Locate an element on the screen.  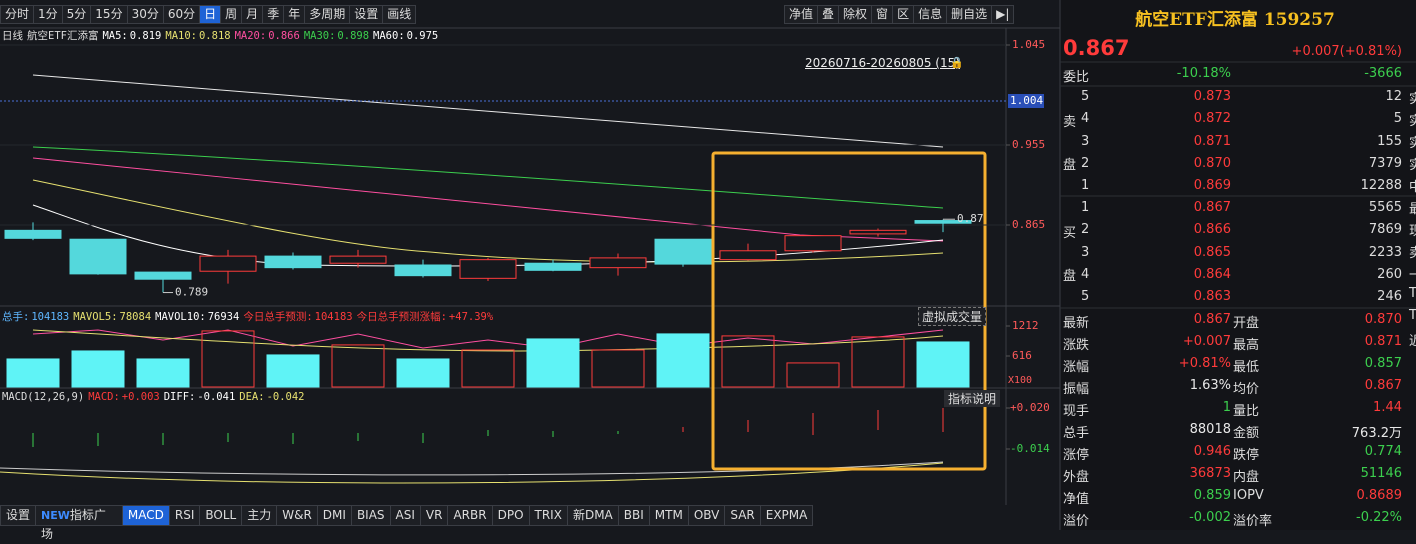
stat-value: 0.8689 is located at coordinates (1379, 495).